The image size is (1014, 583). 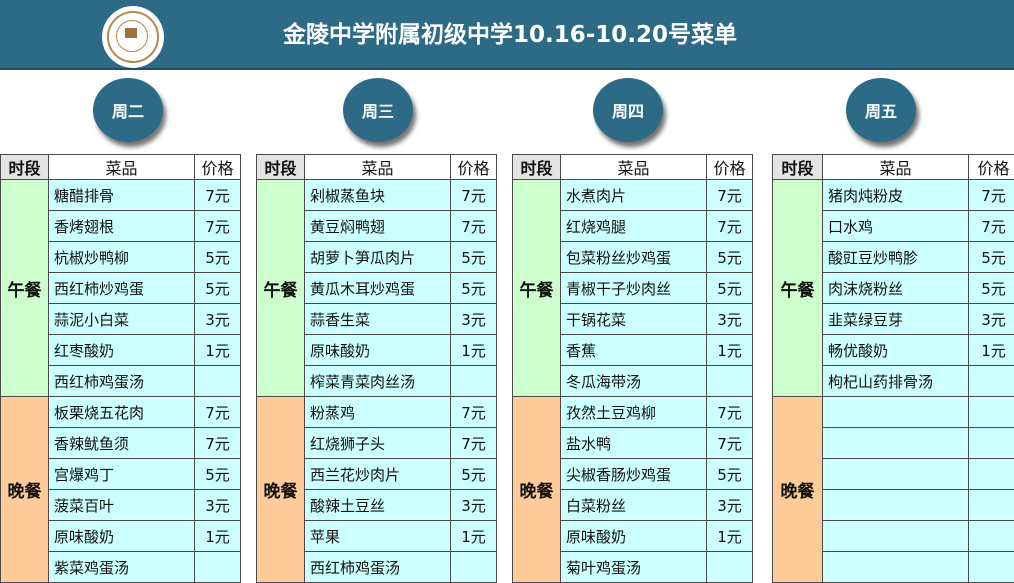 I want to click on dish-name: 口水鸡, so click(x=896, y=226).